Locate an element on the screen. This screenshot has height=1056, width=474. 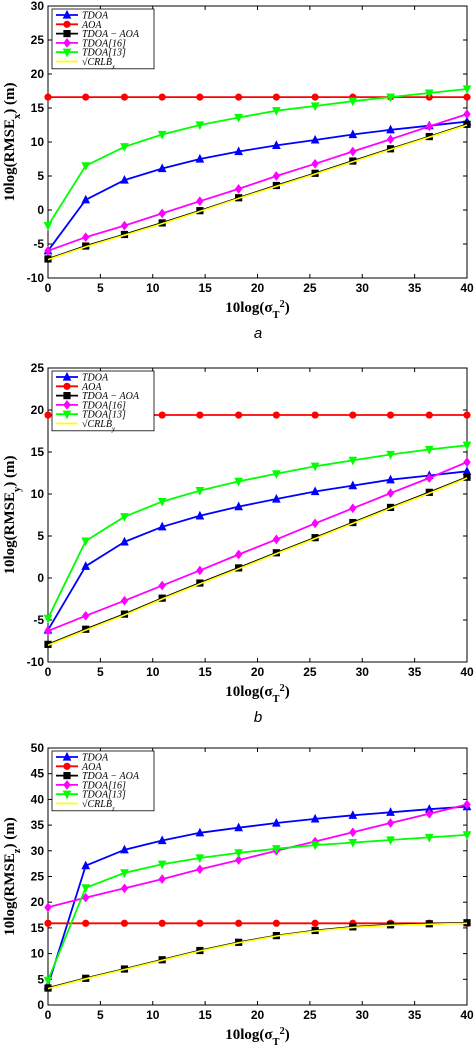
y-tick-label: 30 is located at coordinates (38, 851).